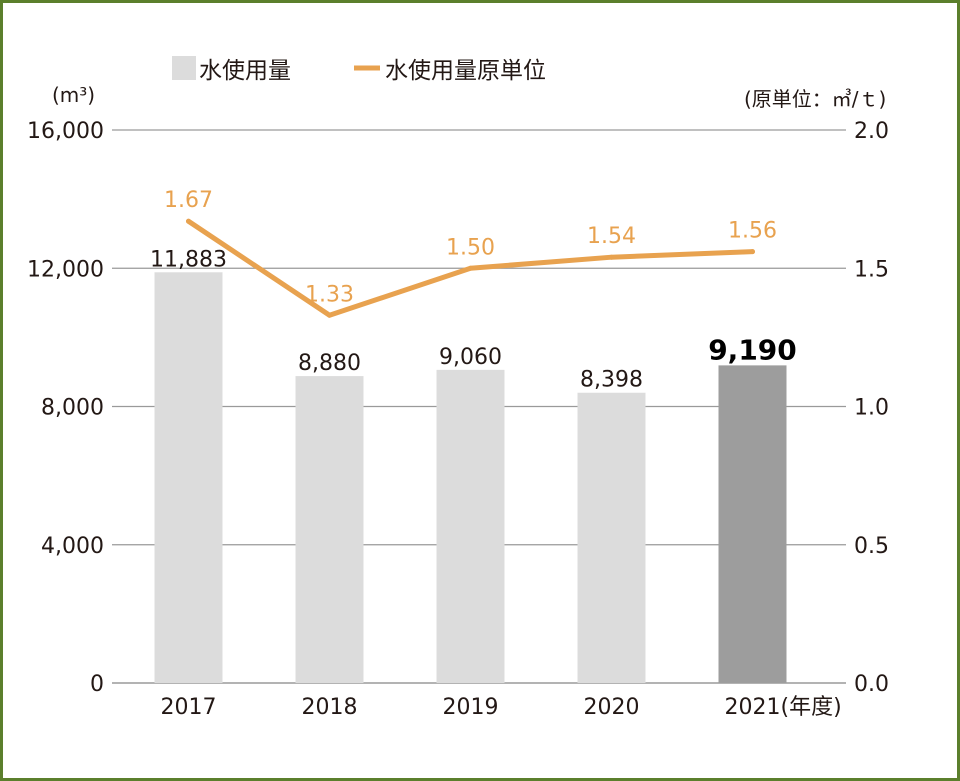 This screenshot has width=960, height=781. Describe the element at coordinates (471, 707) in the screenshot. I see `x-tick-label: 2019` at that location.